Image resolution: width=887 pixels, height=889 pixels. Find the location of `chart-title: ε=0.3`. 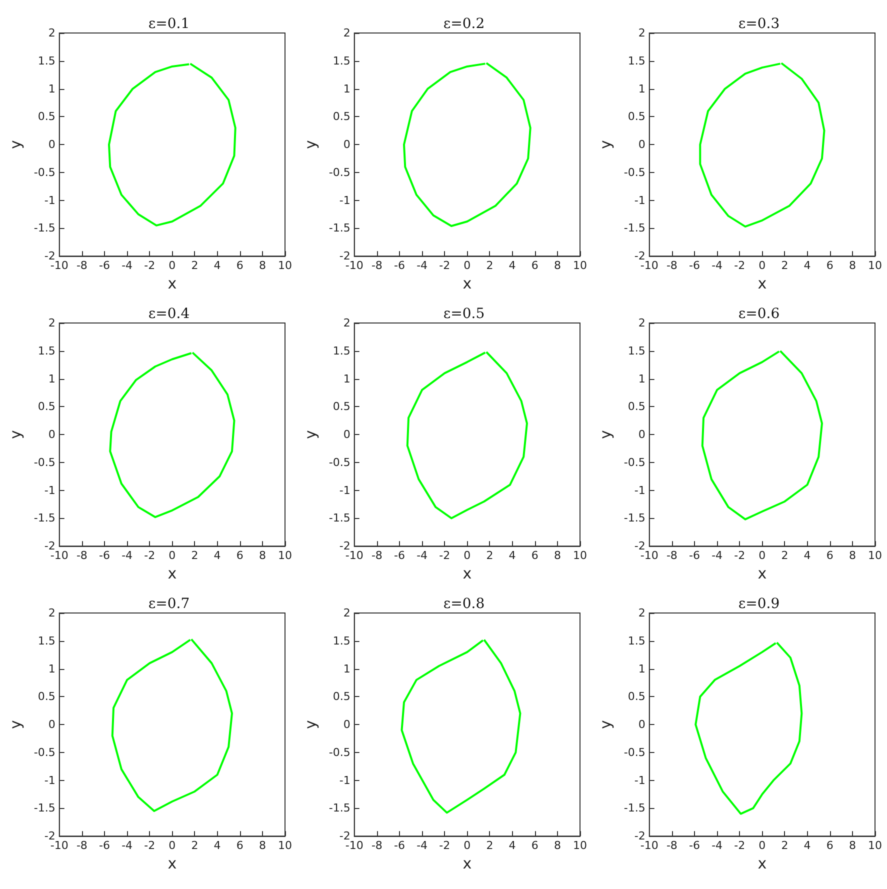

chart-title: ε=0.3 is located at coordinates (759, 24).